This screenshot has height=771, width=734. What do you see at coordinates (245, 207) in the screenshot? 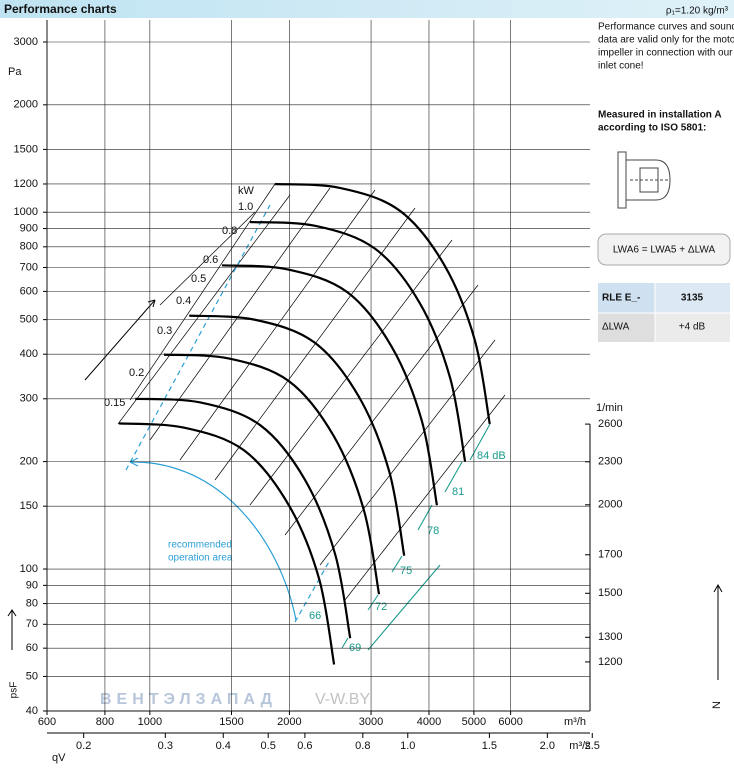
I see `power-label: 1.0` at bounding box center [245, 207].